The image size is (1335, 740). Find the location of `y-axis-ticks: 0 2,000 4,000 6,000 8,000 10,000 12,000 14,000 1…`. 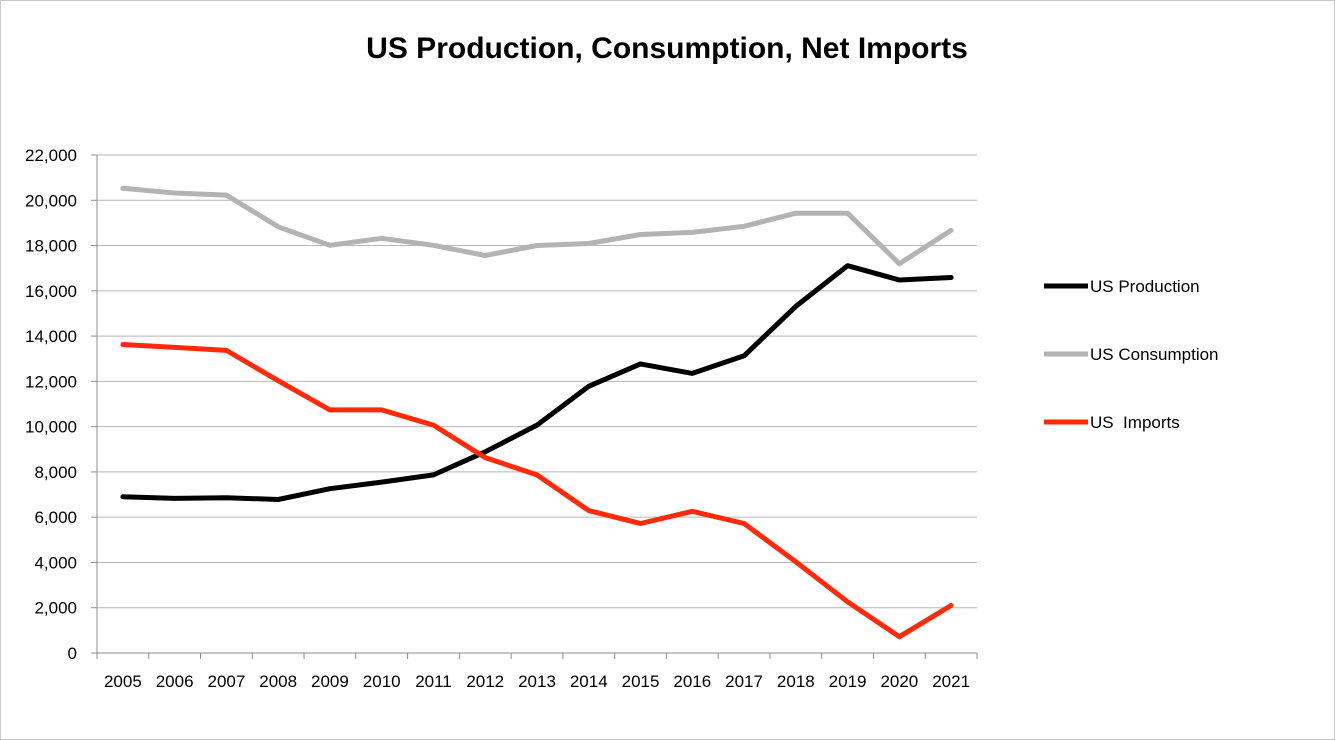

y-axis-ticks: 0 2,000 4,000 6,000 8,000 10,000 12,000 14,000 1… is located at coordinates (61, 404).